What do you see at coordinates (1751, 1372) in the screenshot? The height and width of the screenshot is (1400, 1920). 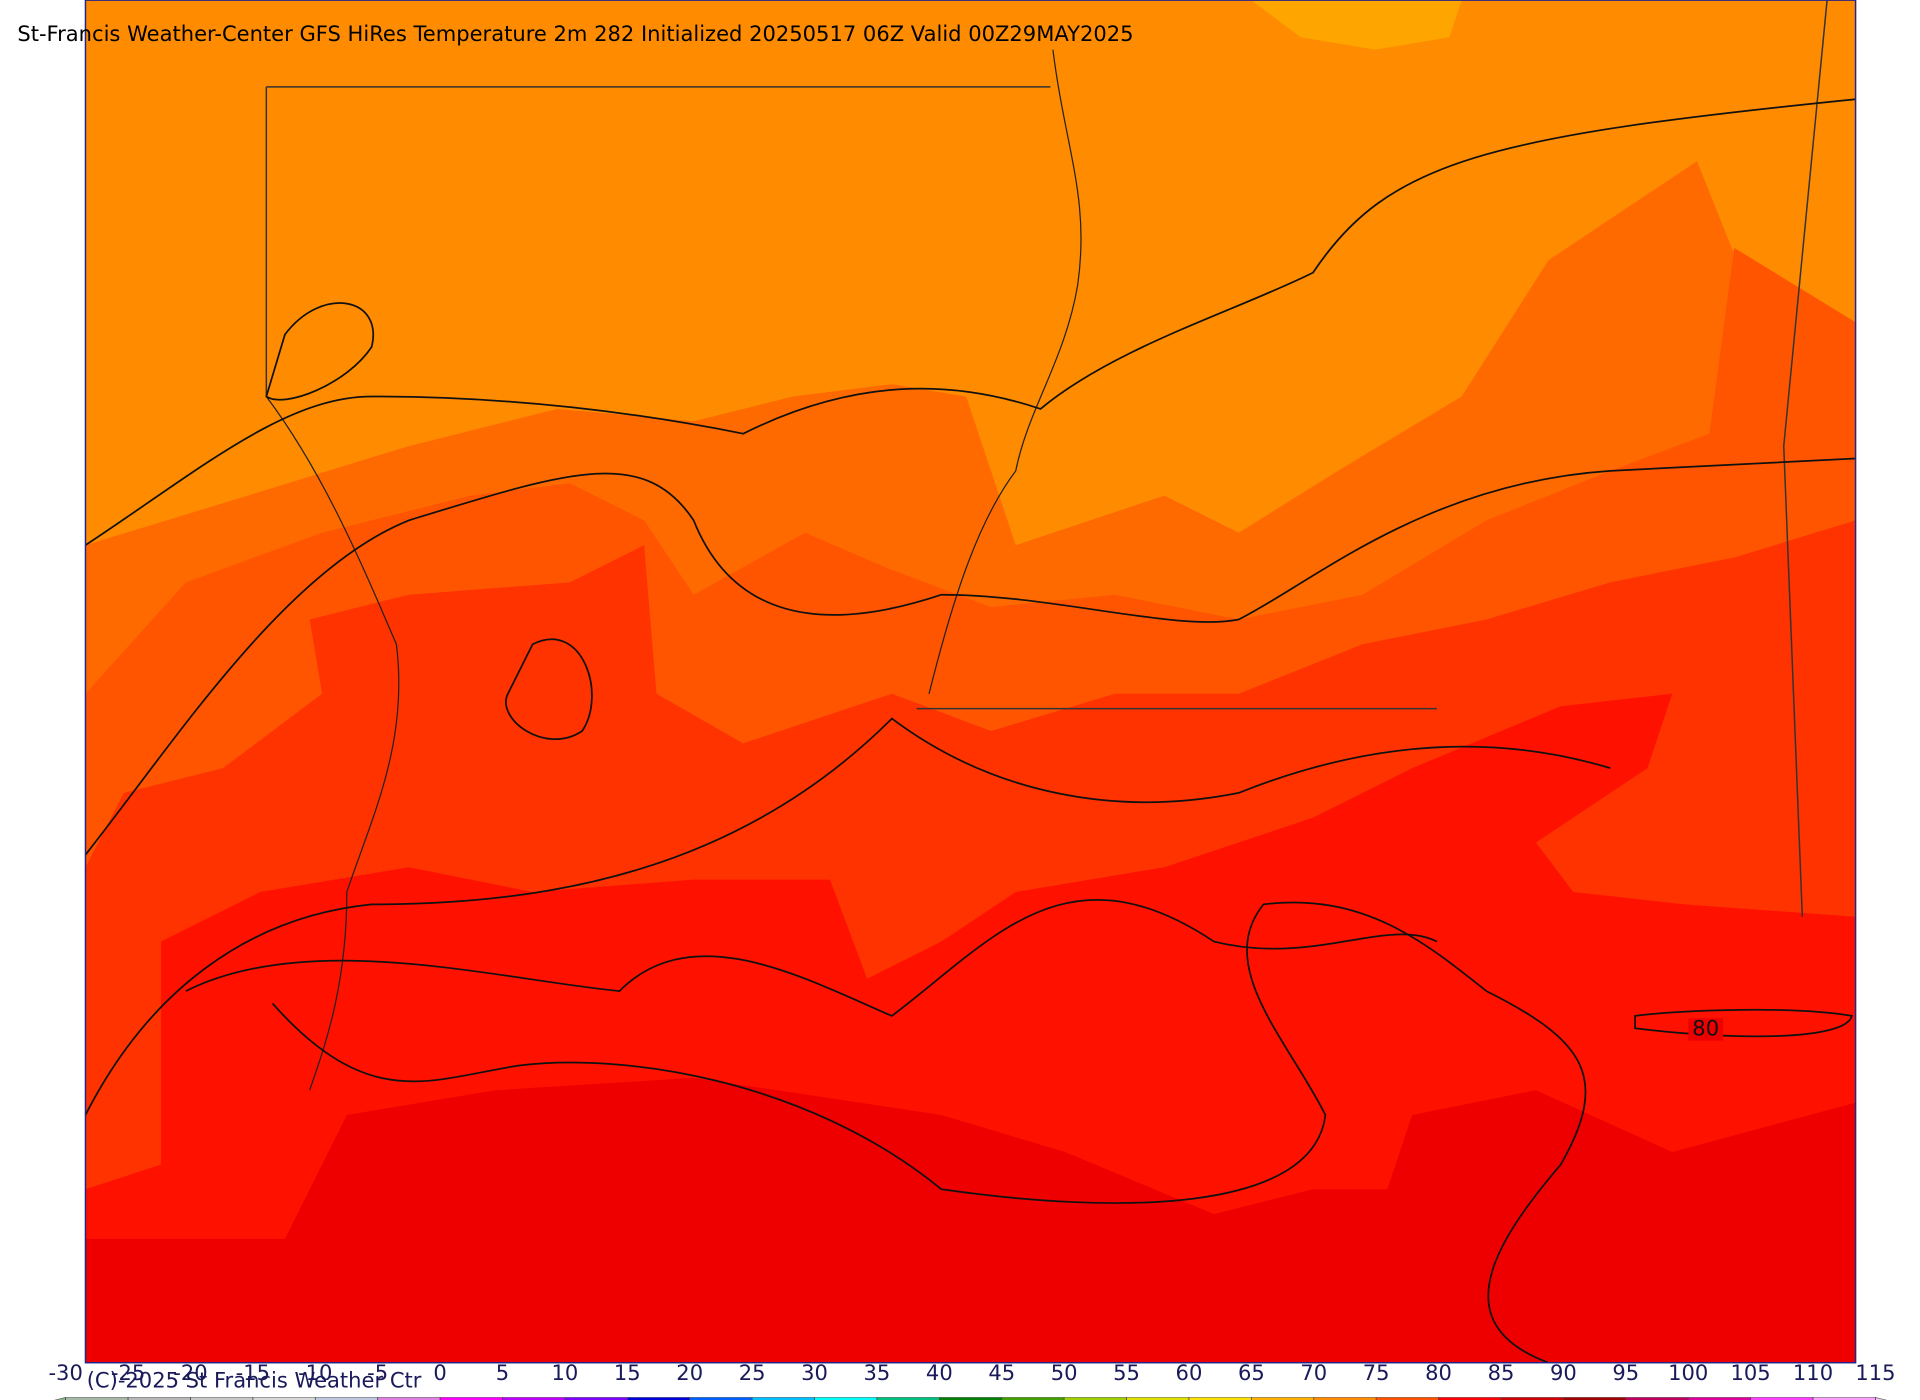 I see `colorbar-tick-label: 105` at bounding box center [1751, 1372].